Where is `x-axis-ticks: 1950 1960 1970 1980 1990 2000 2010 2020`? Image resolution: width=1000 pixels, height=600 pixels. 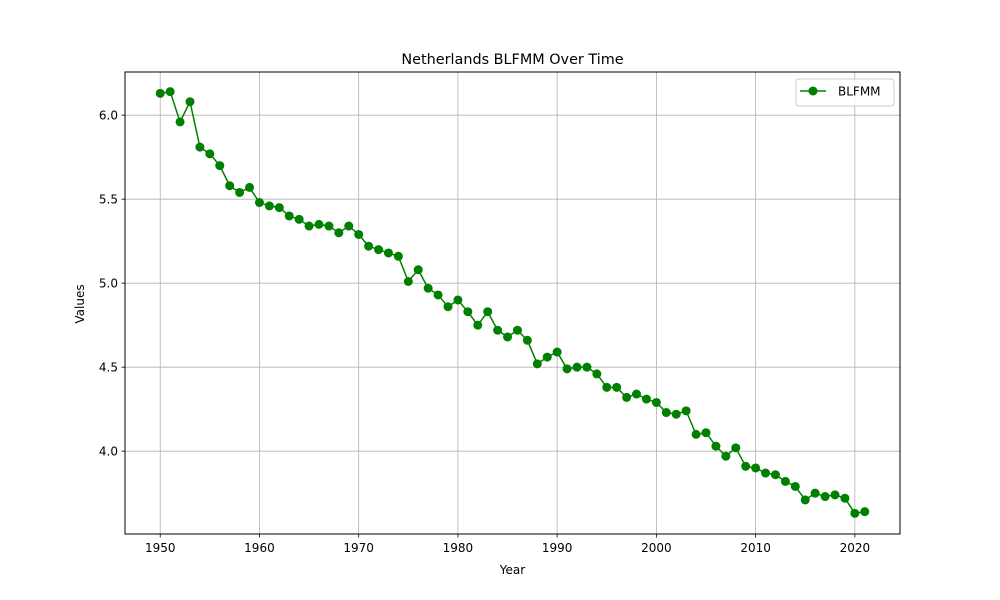 x-axis-ticks: 1950 1960 1970 1980 1990 2000 2010 2020 is located at coordinates (507, 544).